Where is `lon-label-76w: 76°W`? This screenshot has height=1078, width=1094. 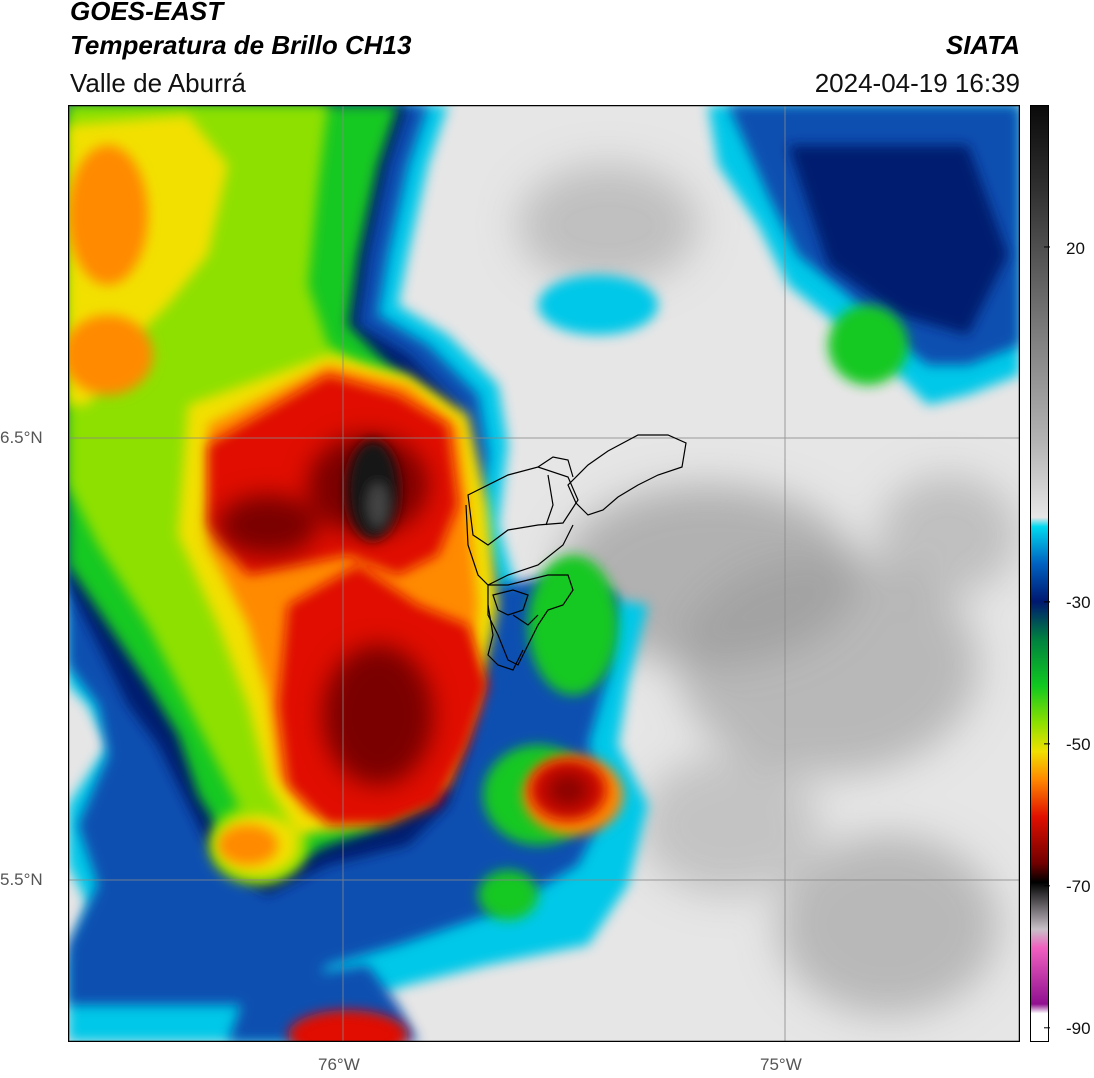 lon-label-76w: 76°W is located at coordinates (339, 1064).